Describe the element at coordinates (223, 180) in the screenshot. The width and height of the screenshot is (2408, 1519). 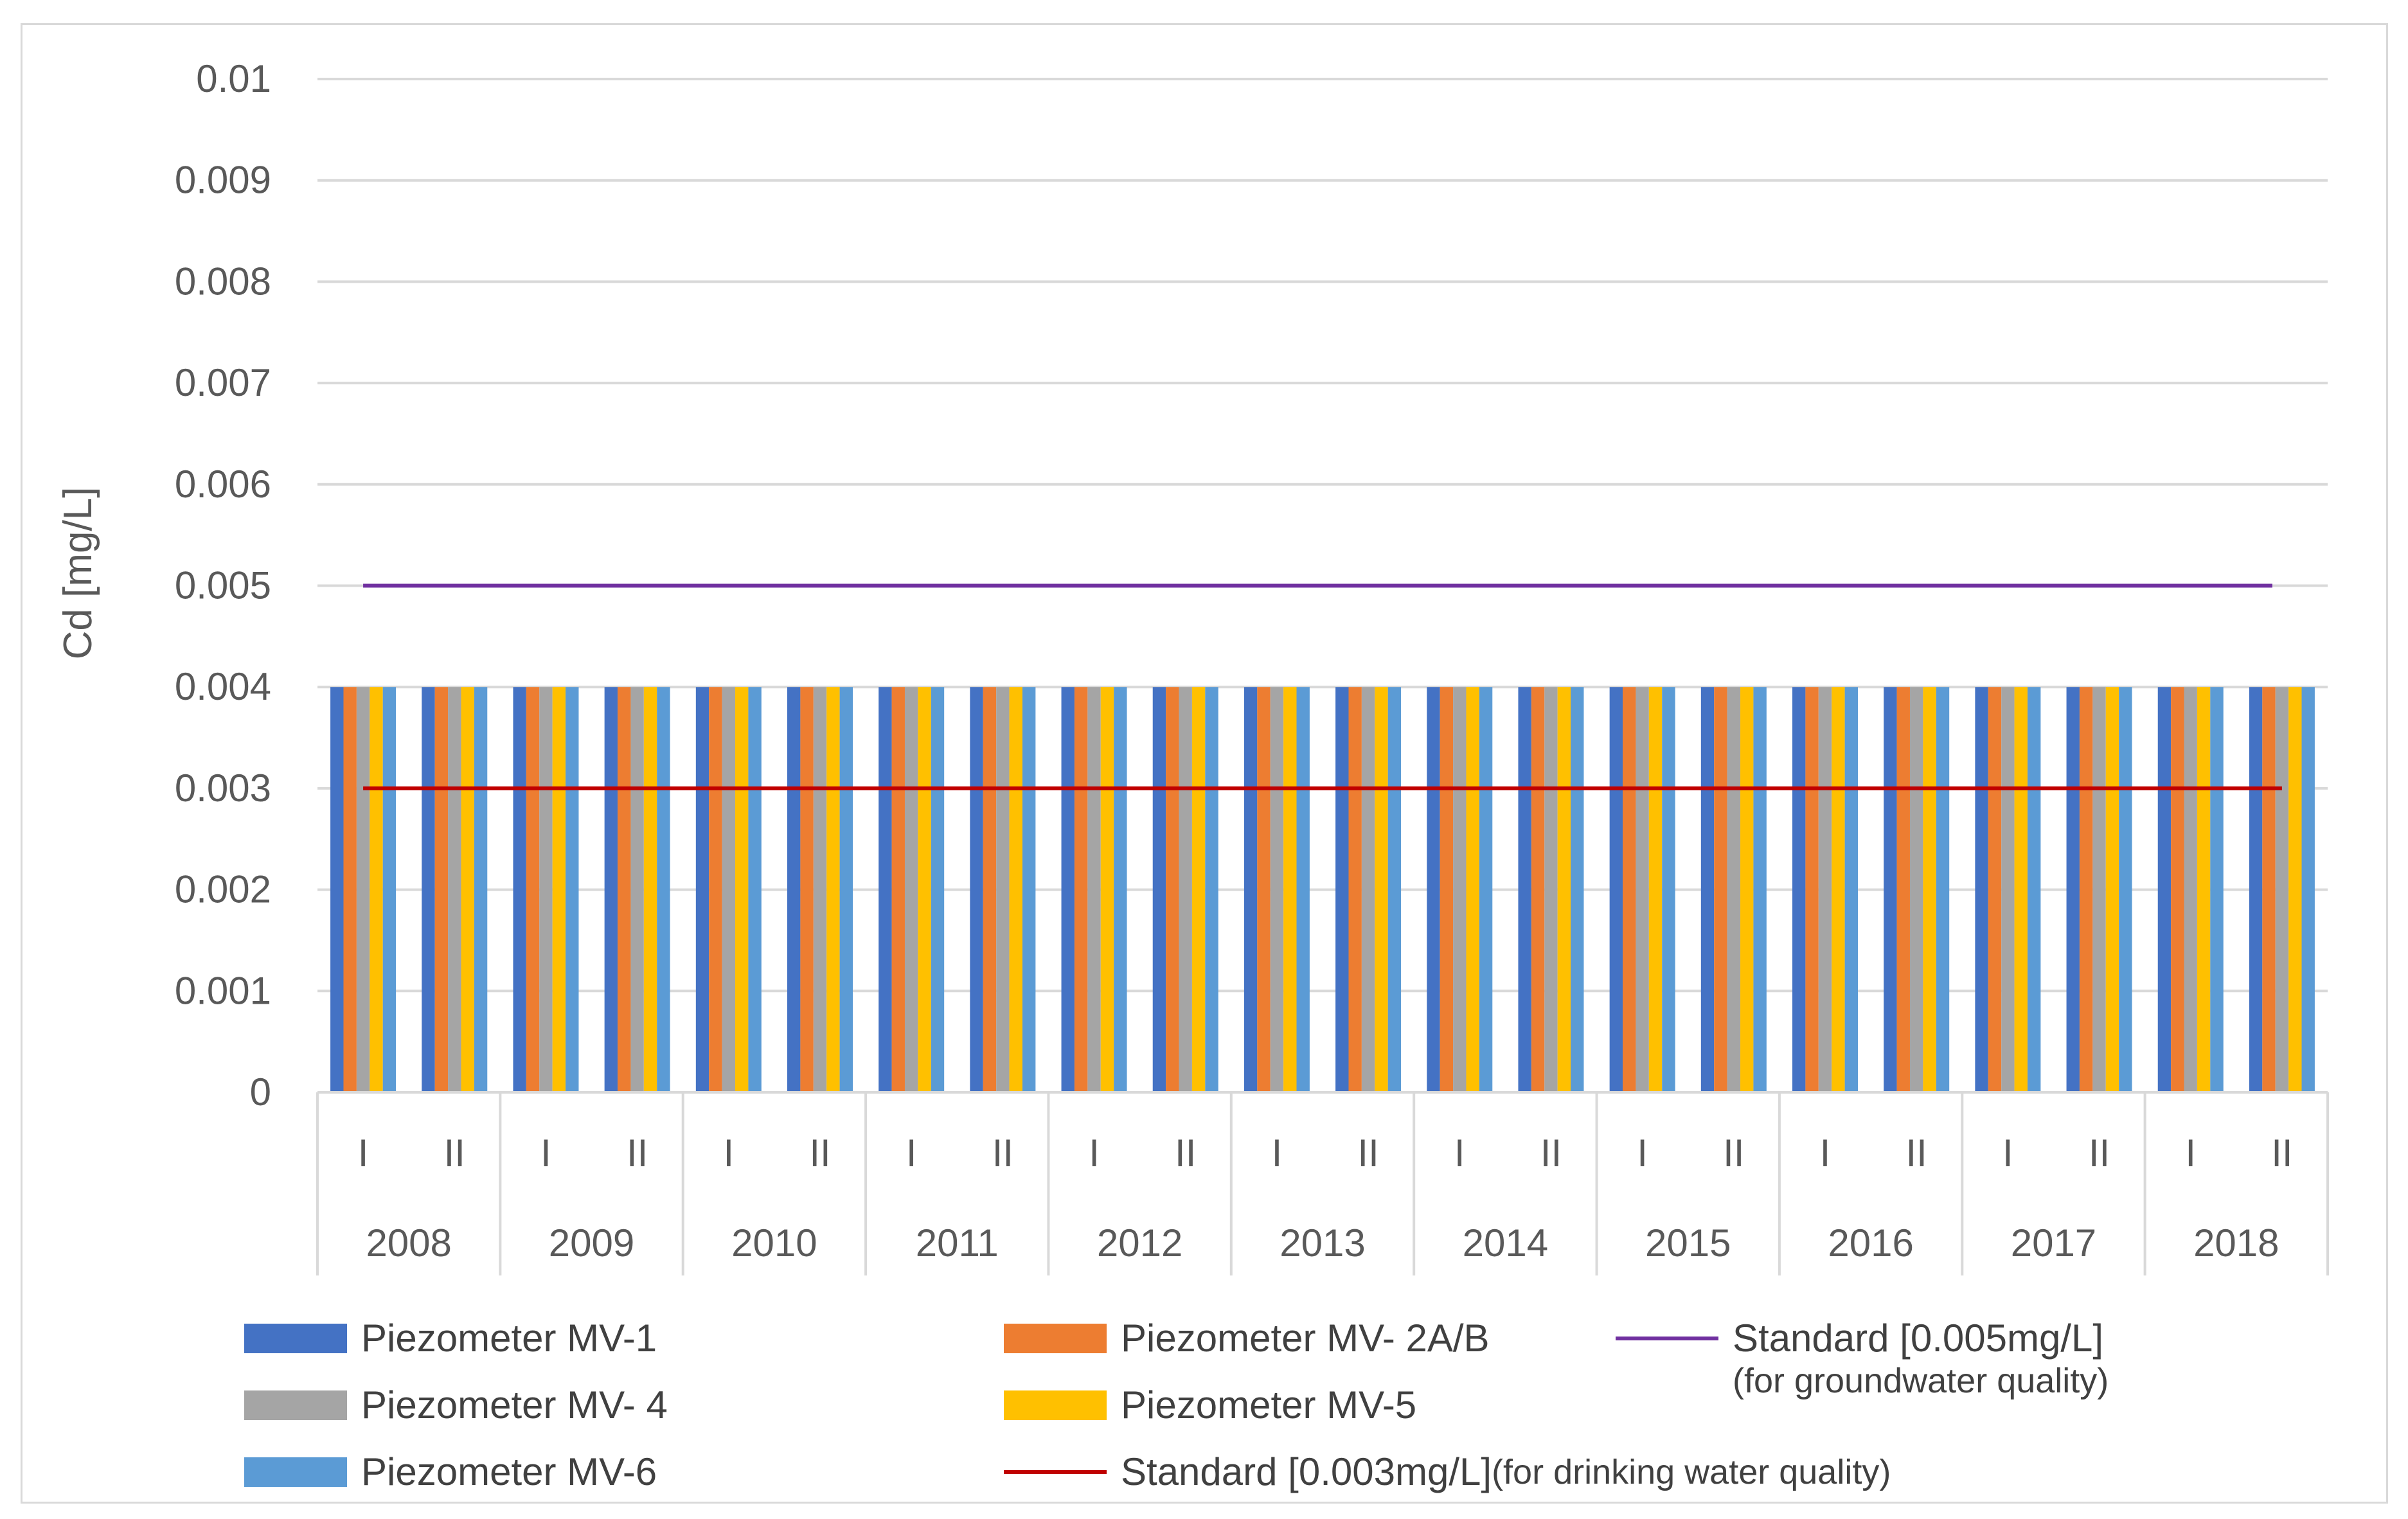
I see `y-tick-label: 0.009` at that location.